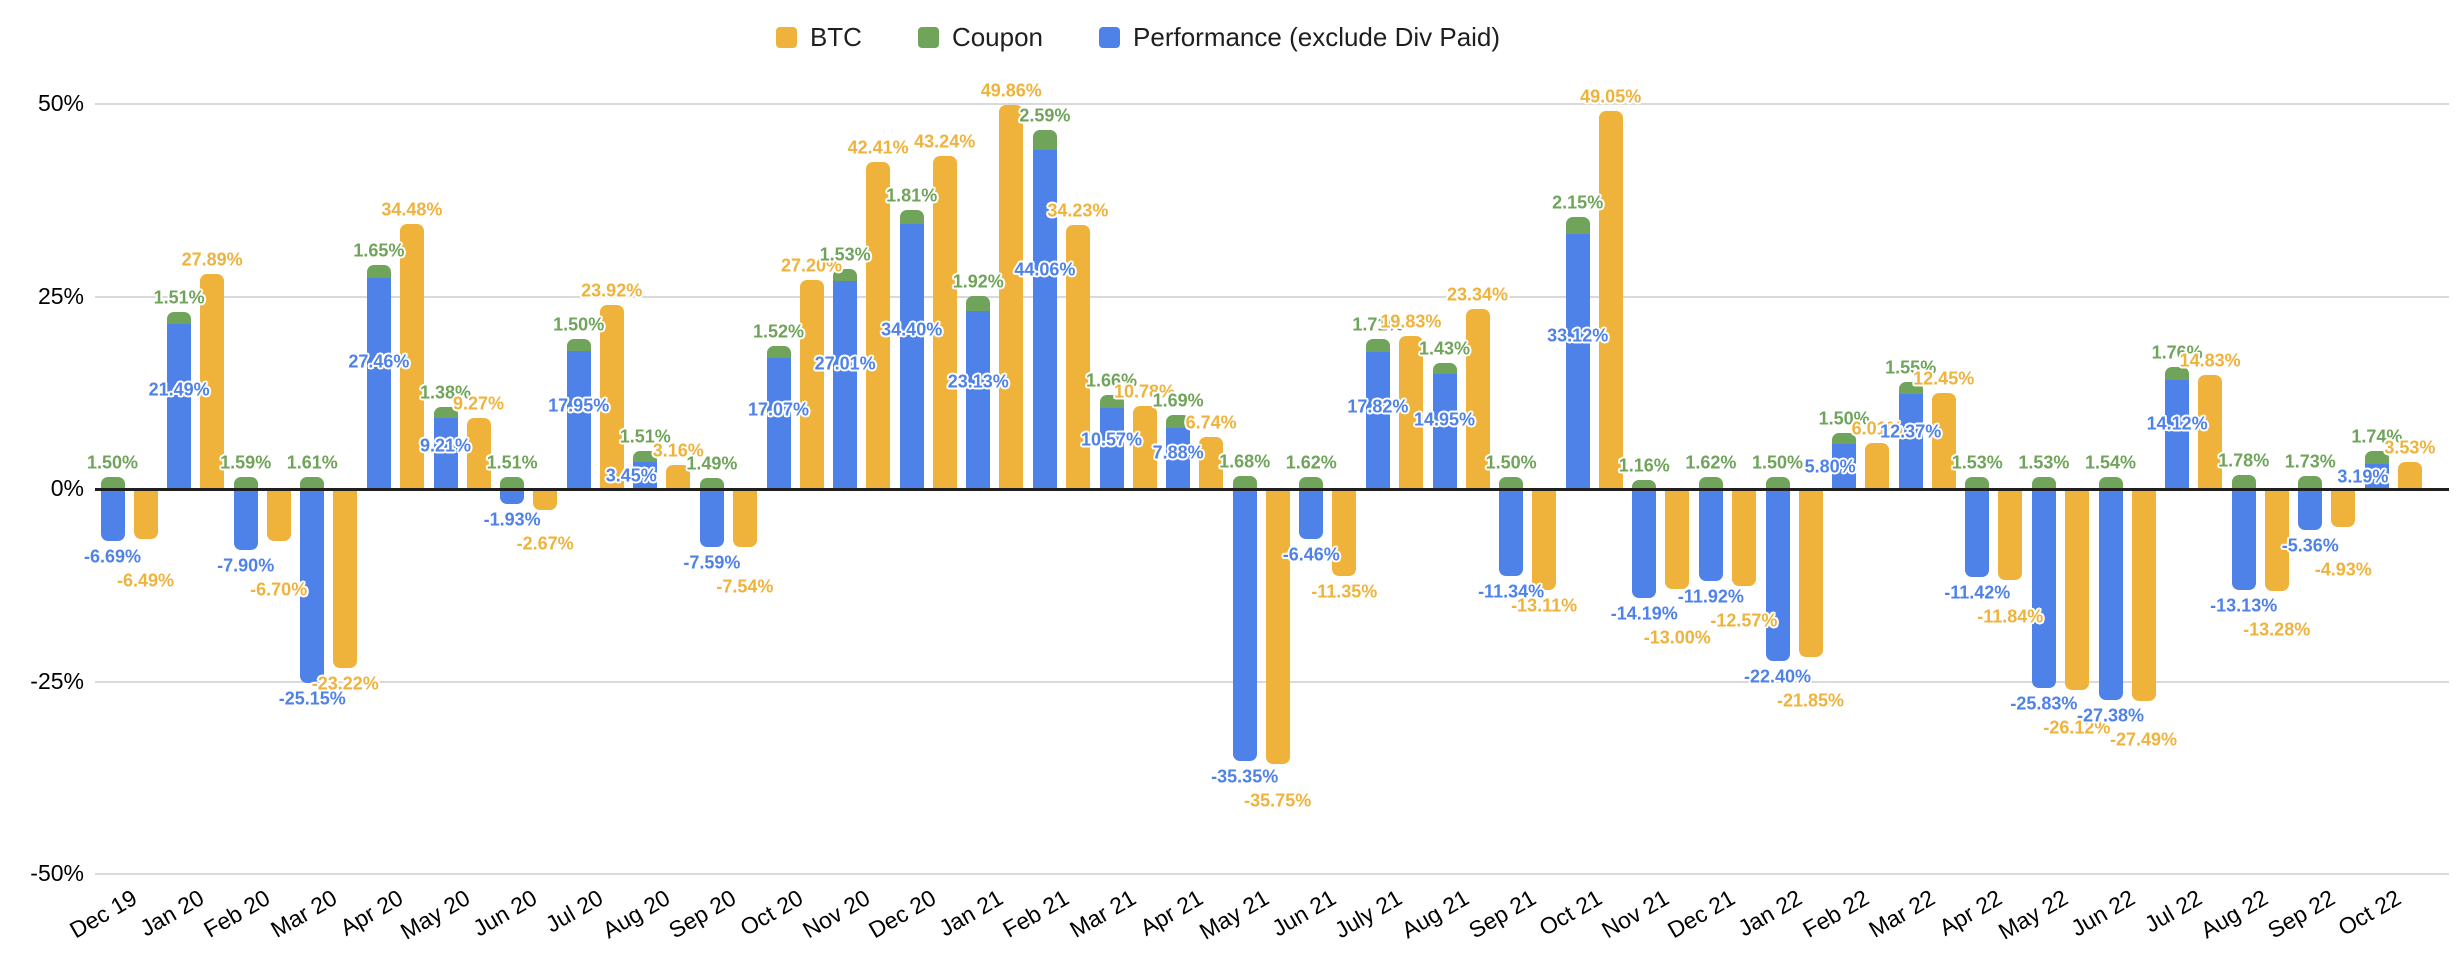 Image resolution: width=2460 pixels, height=958 pixels. What do you see at coordinates (1299, 37) in the screenshot?
I see `legend-item-performance: Performance (exclude Div Paid)` at bounding box center [1299, 37].